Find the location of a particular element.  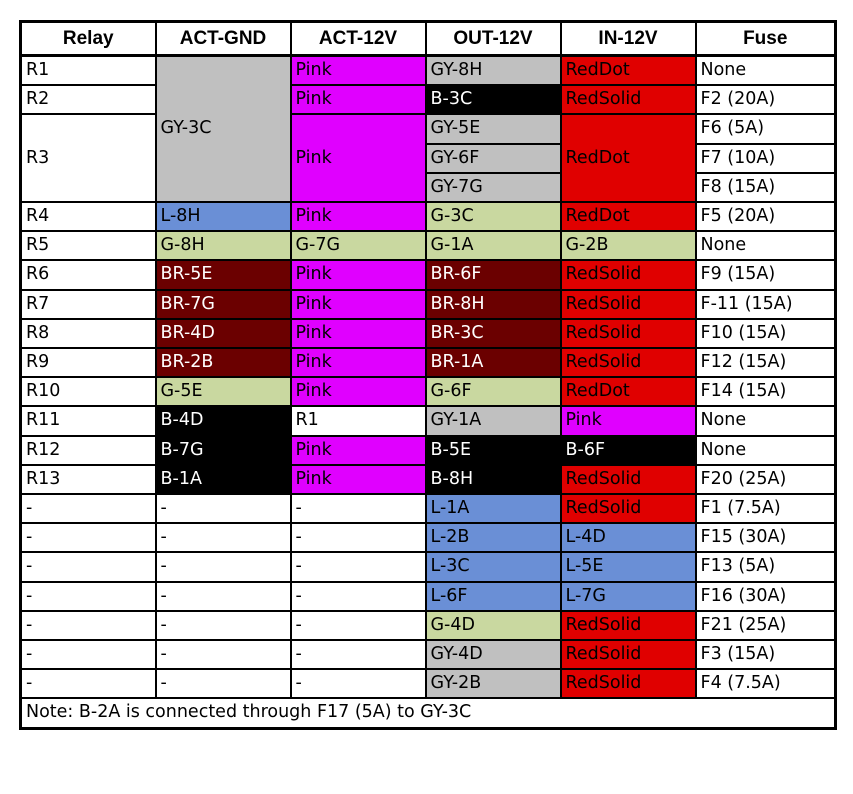

cell-act-gnd: B-7G is located at coordinates (223, 450).